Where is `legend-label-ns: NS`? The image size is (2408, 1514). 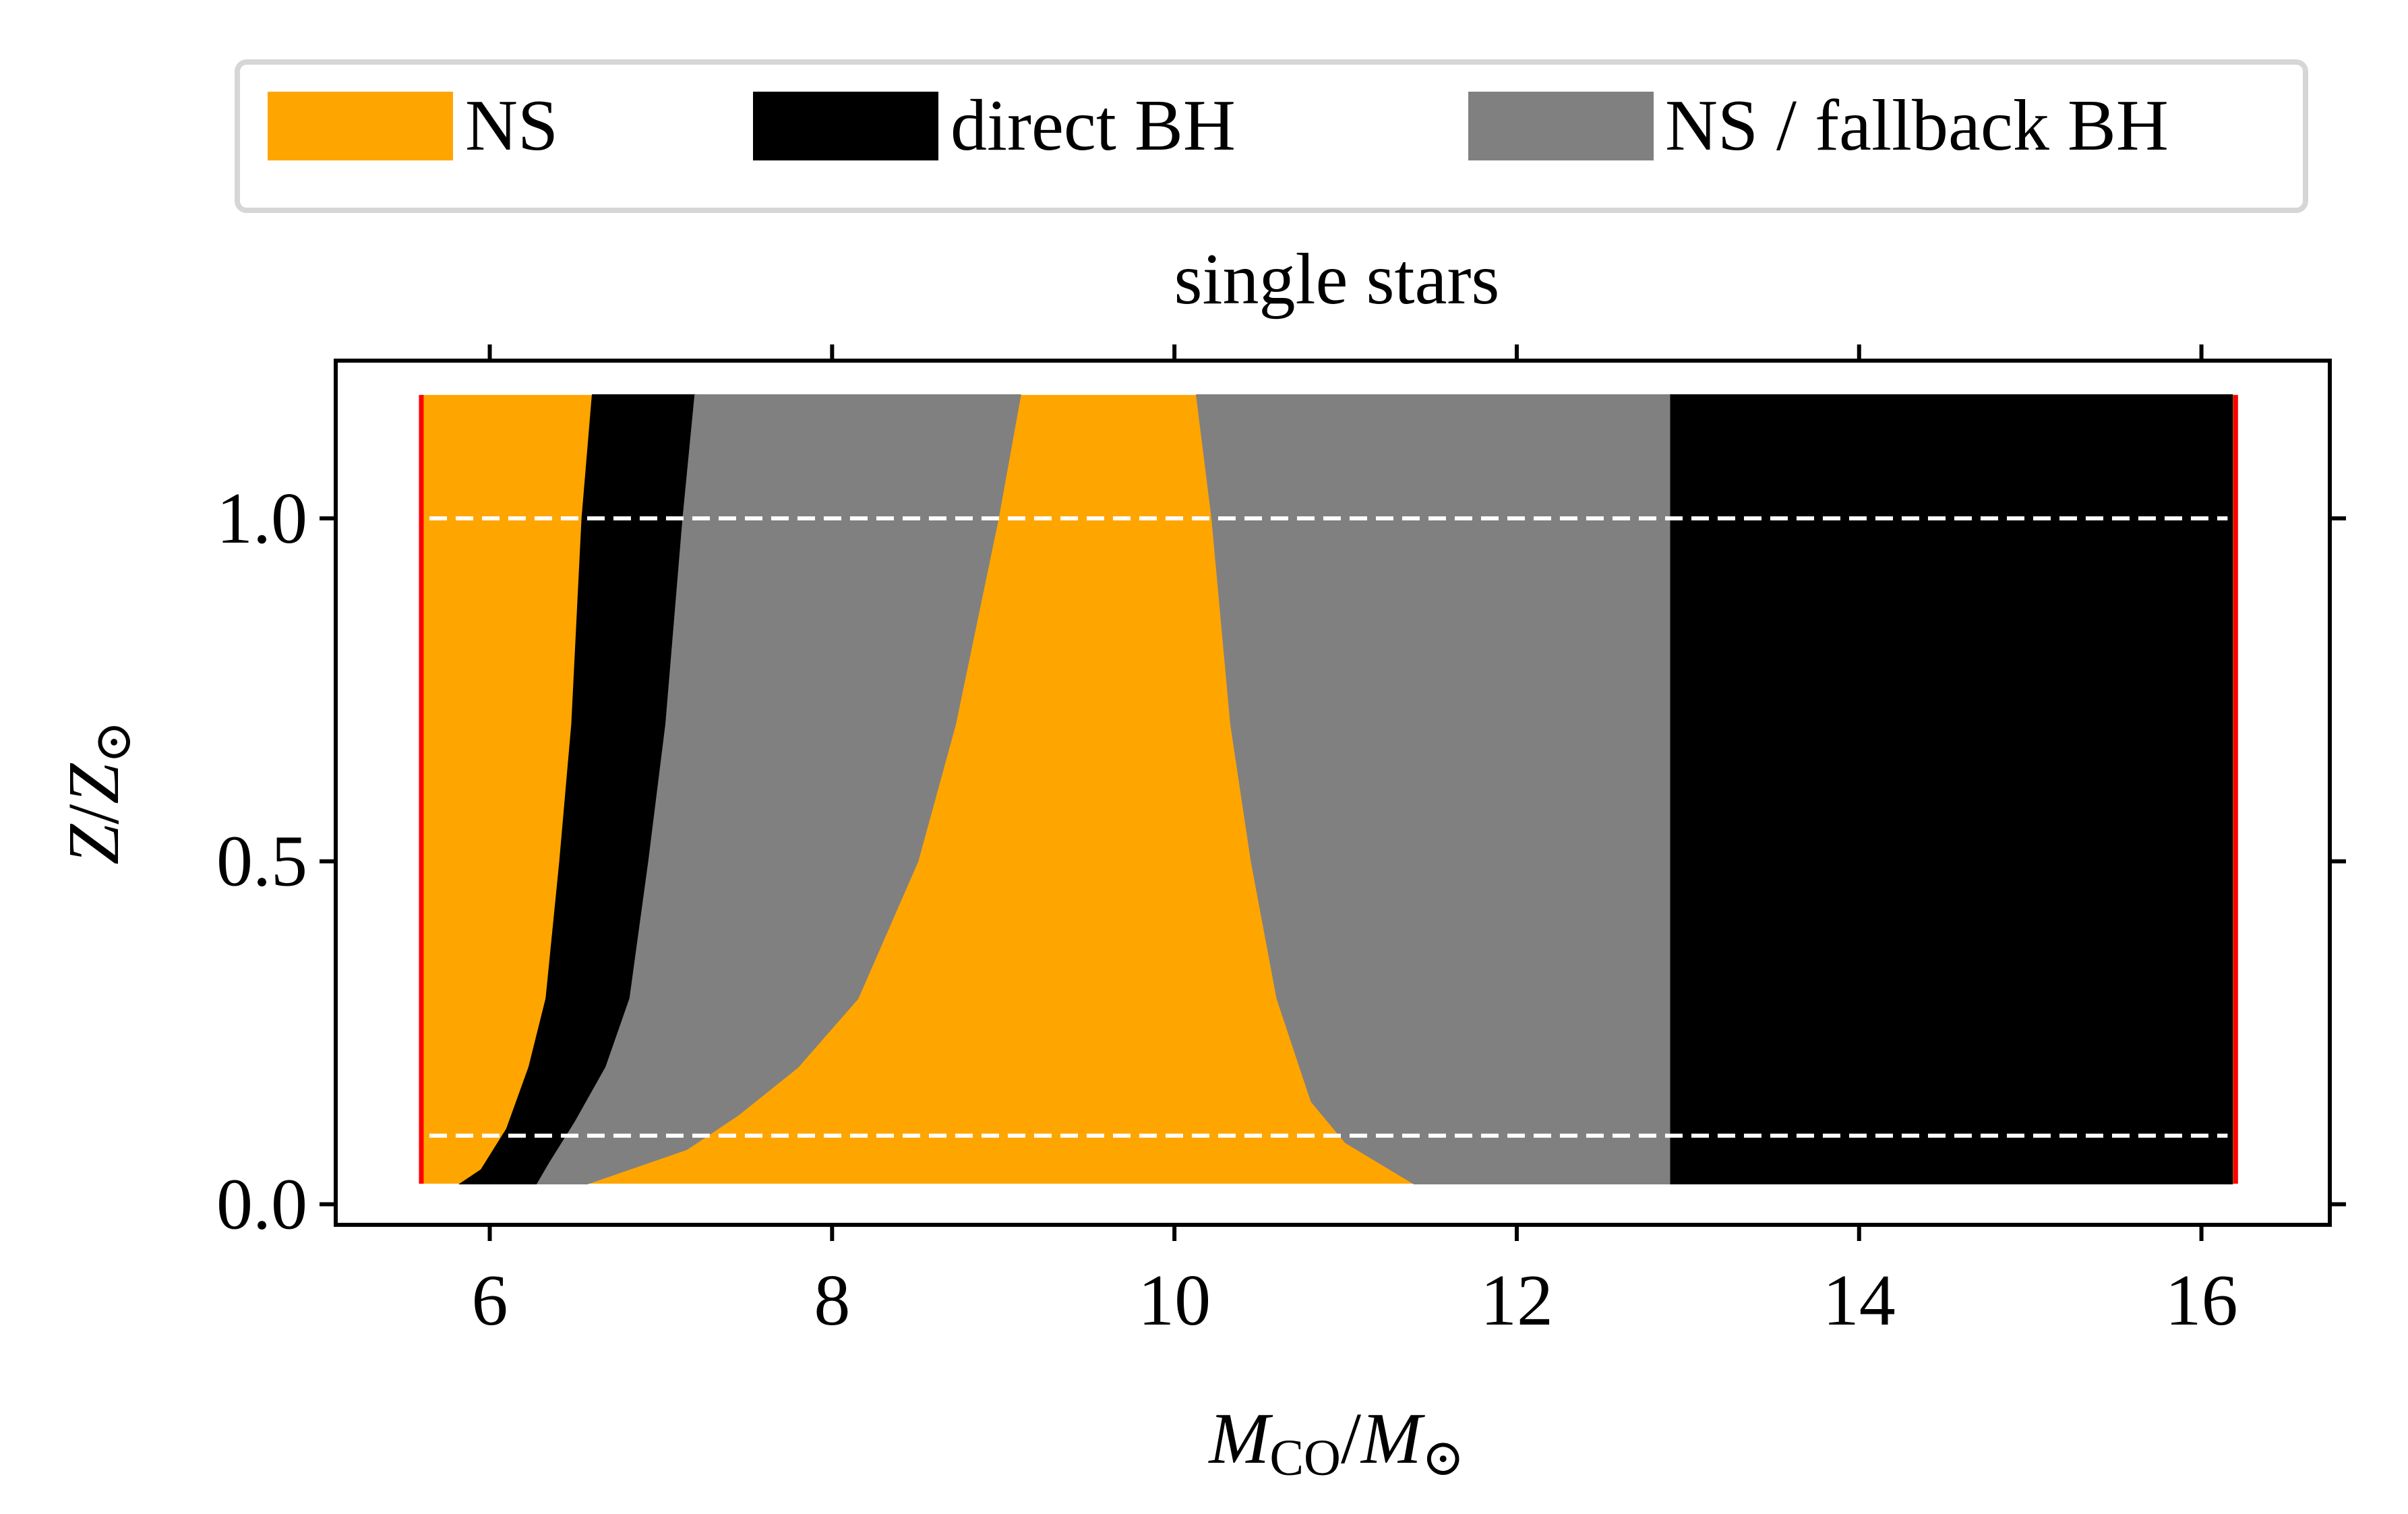
legend-label-ns: NS is located at coordinates (511, 126).